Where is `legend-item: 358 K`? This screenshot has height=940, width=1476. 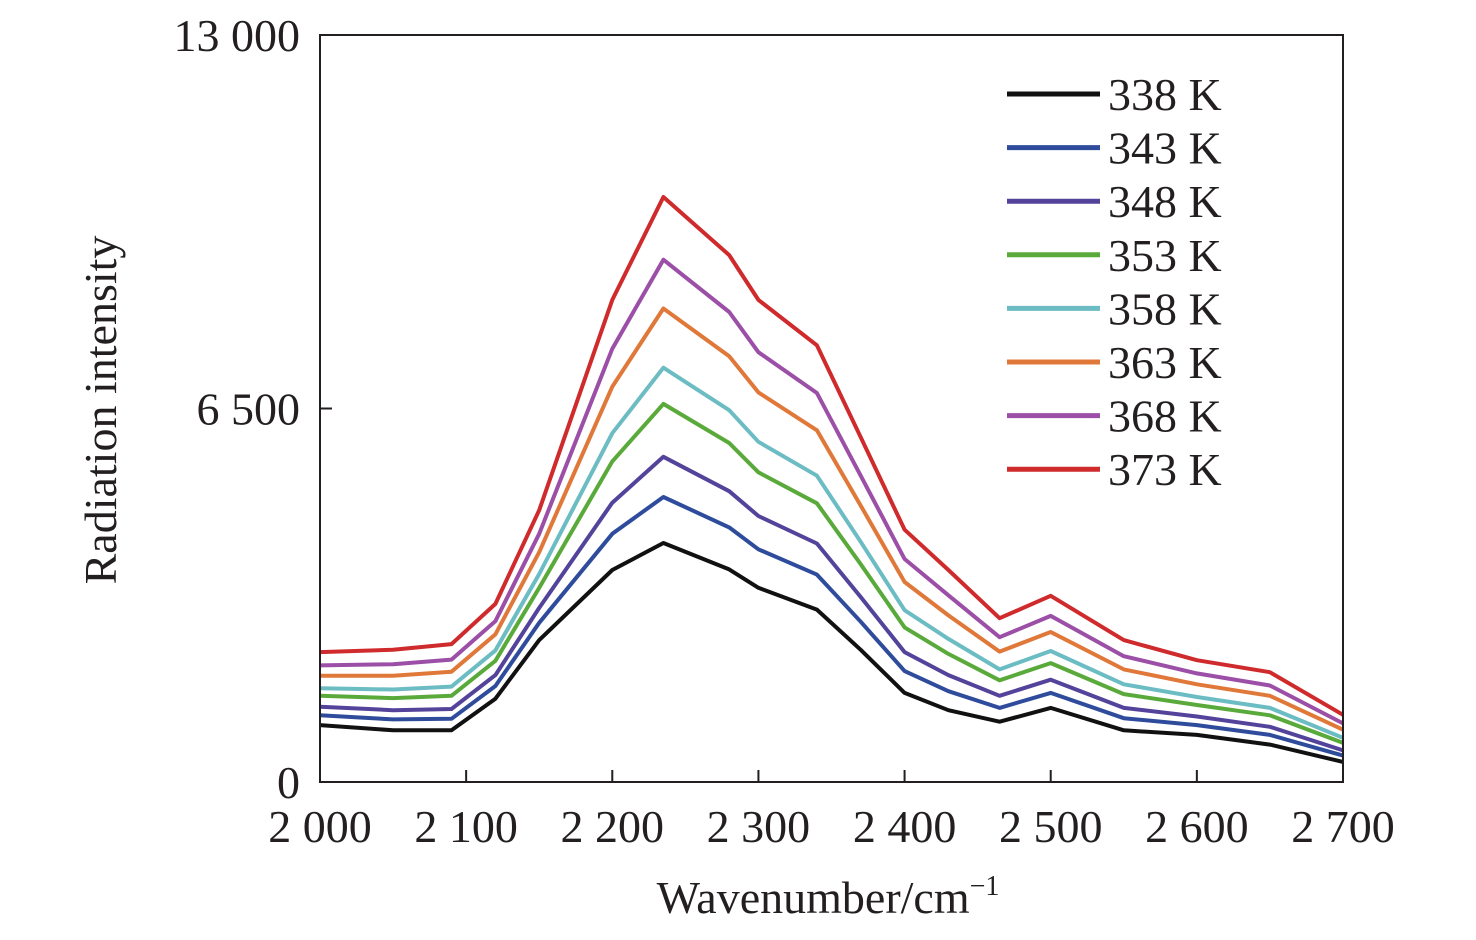 legend-item: 358 K is located at coordinates (1114, 308).